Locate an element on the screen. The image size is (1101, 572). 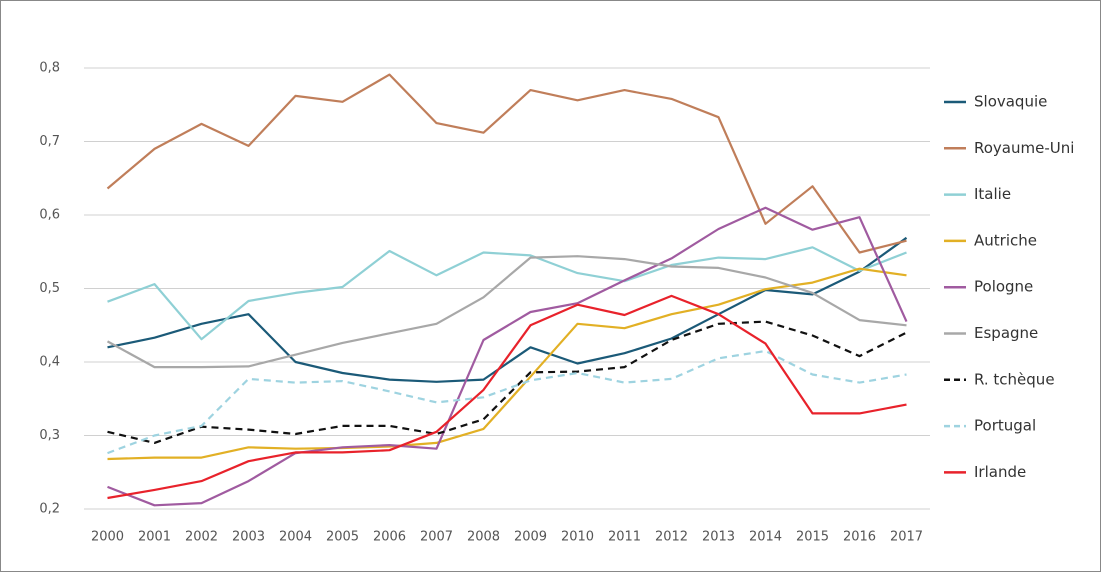
x-tick-label: 2014 is located at coordinates (765, 537).